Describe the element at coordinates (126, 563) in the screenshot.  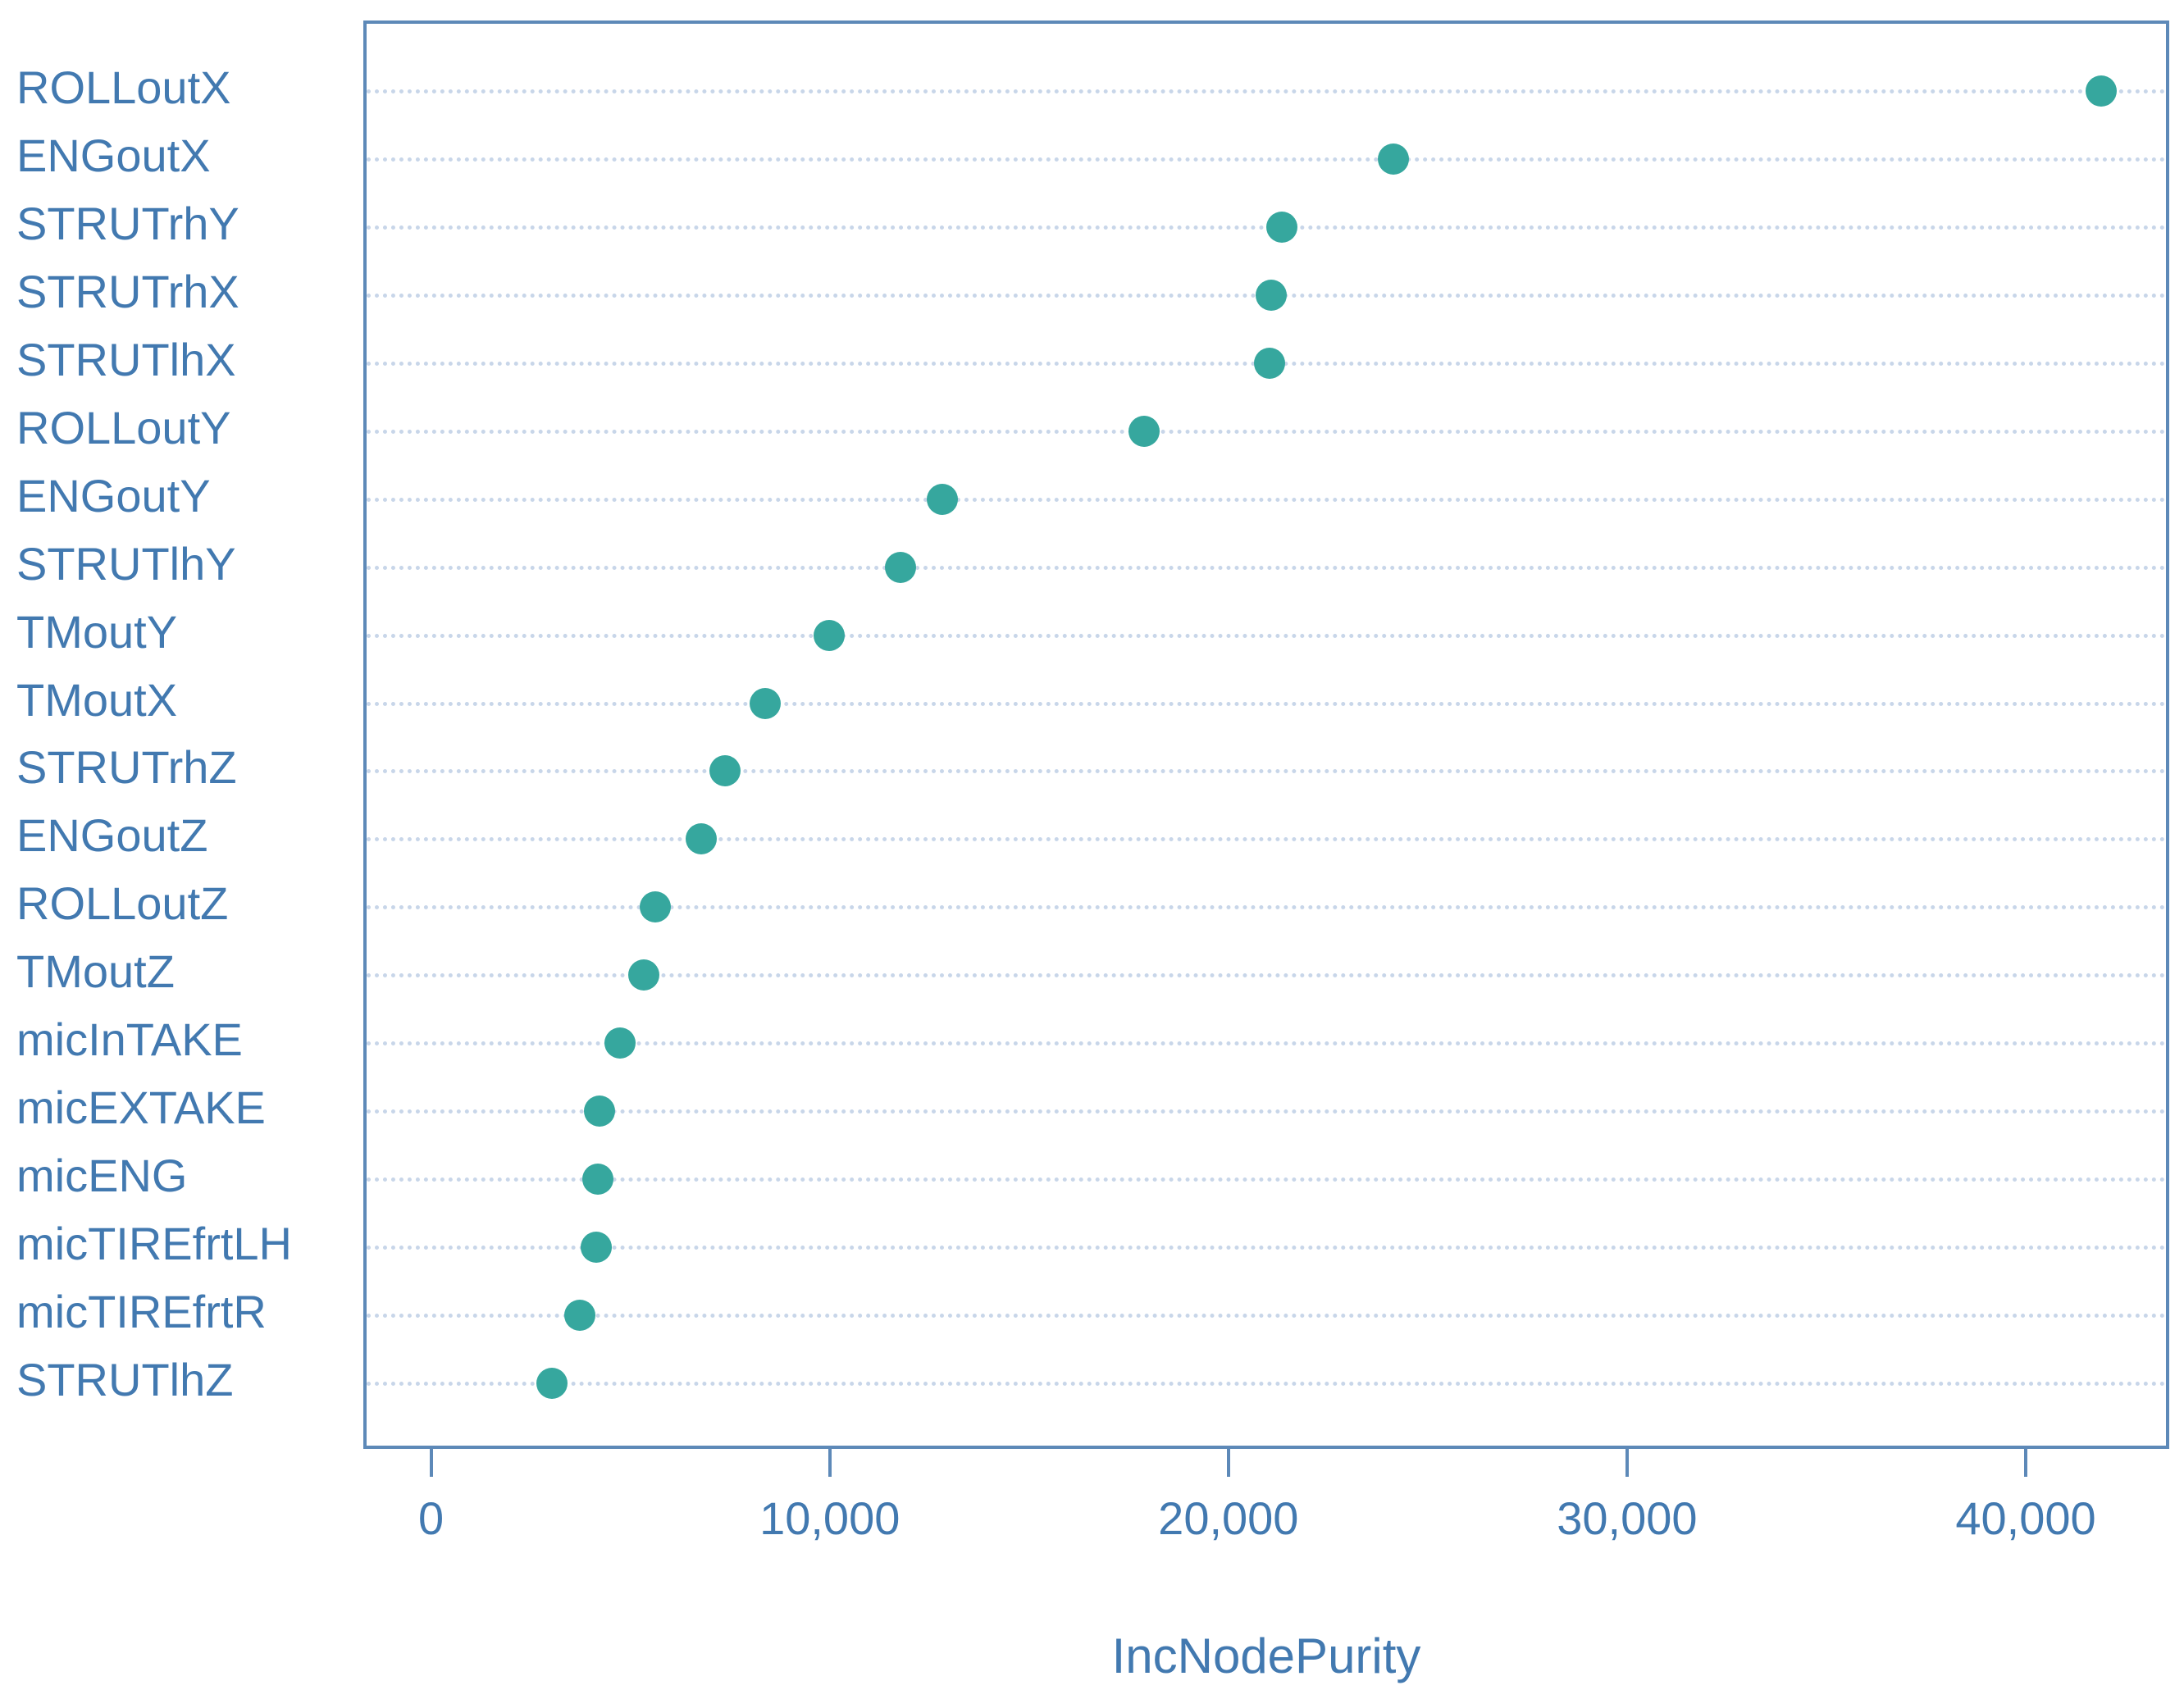
I see `y-axis-label: STRUTlhY` at that location.